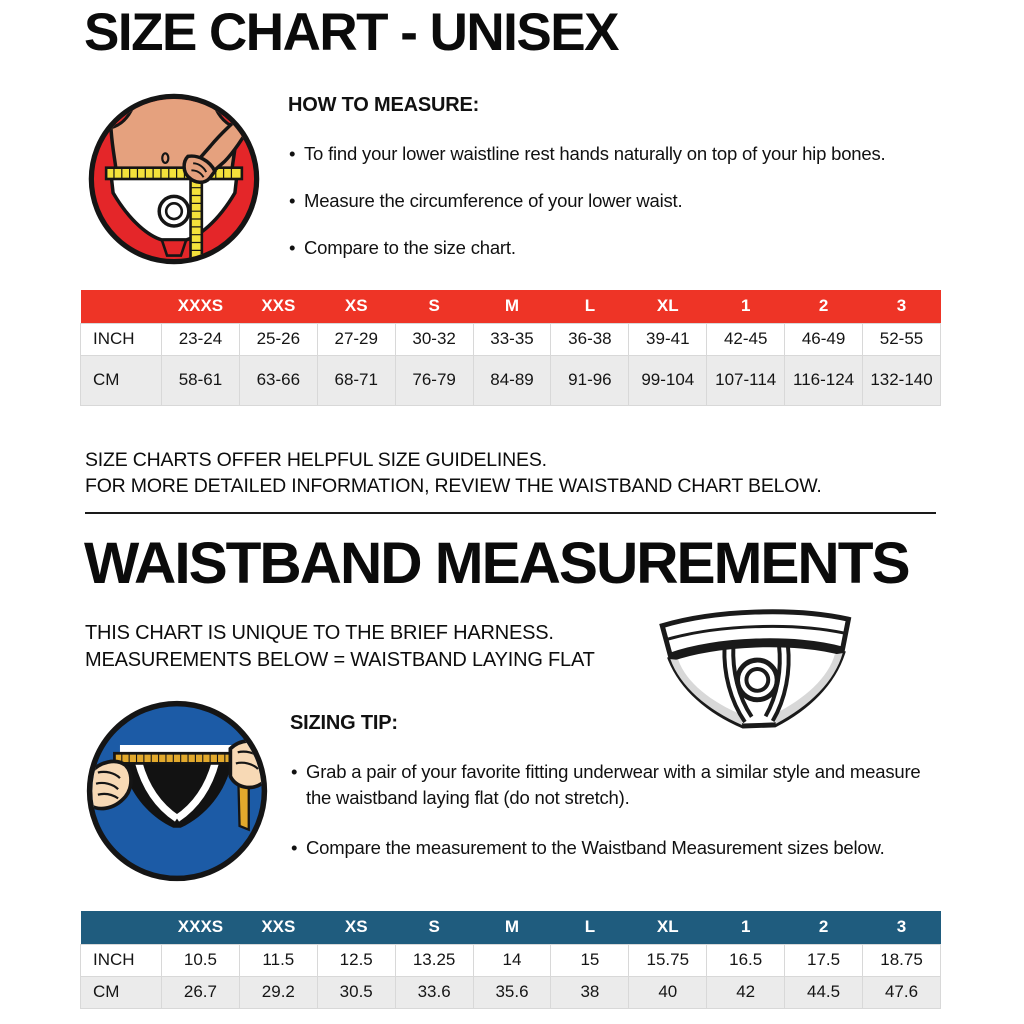 This screenshot has height=1024, width=1024. I want to click on size-value: 35.6, so click(512, 992).